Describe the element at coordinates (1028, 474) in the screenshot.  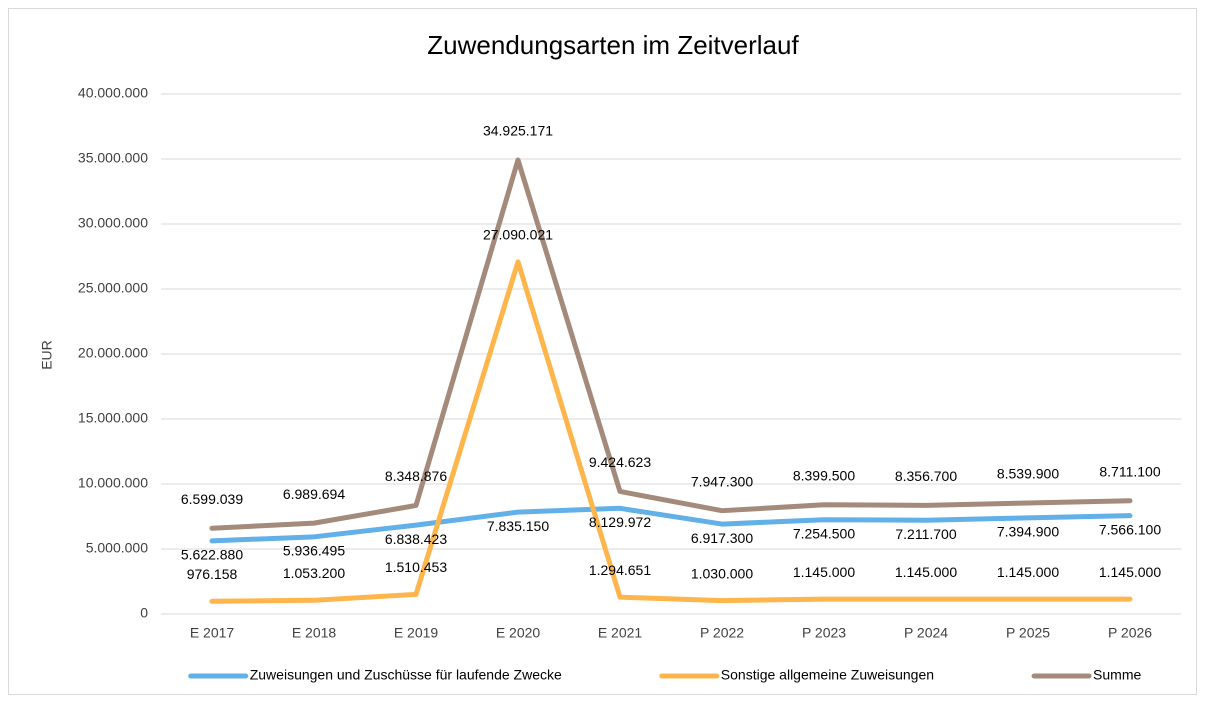
I see `data-label: 8.539.900` at that location.